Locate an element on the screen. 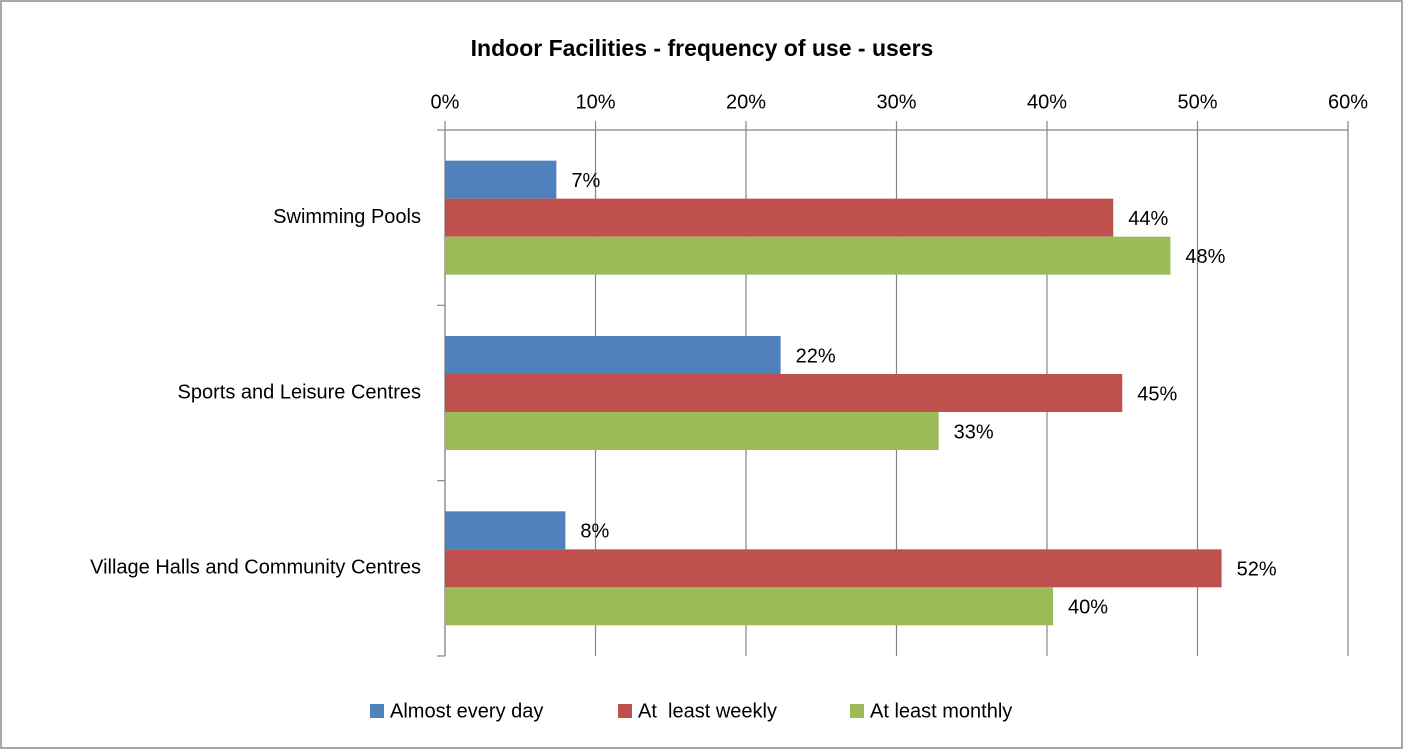 This screenshot has width=1403, height=749. data-label: 8% is located at coordinates (594, 532).